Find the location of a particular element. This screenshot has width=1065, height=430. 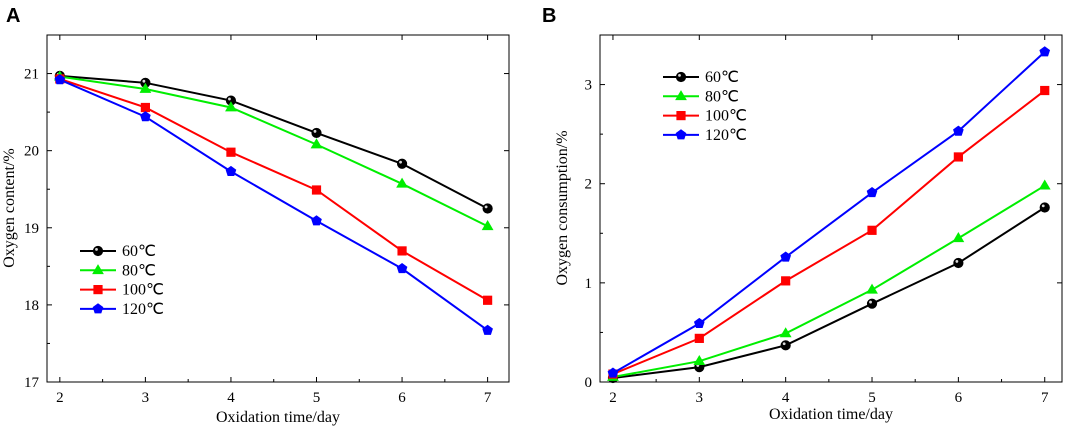

chart-b-legend: 60℃ 80℃ 100℃ 120℃ is located at coordinates (705, 106).